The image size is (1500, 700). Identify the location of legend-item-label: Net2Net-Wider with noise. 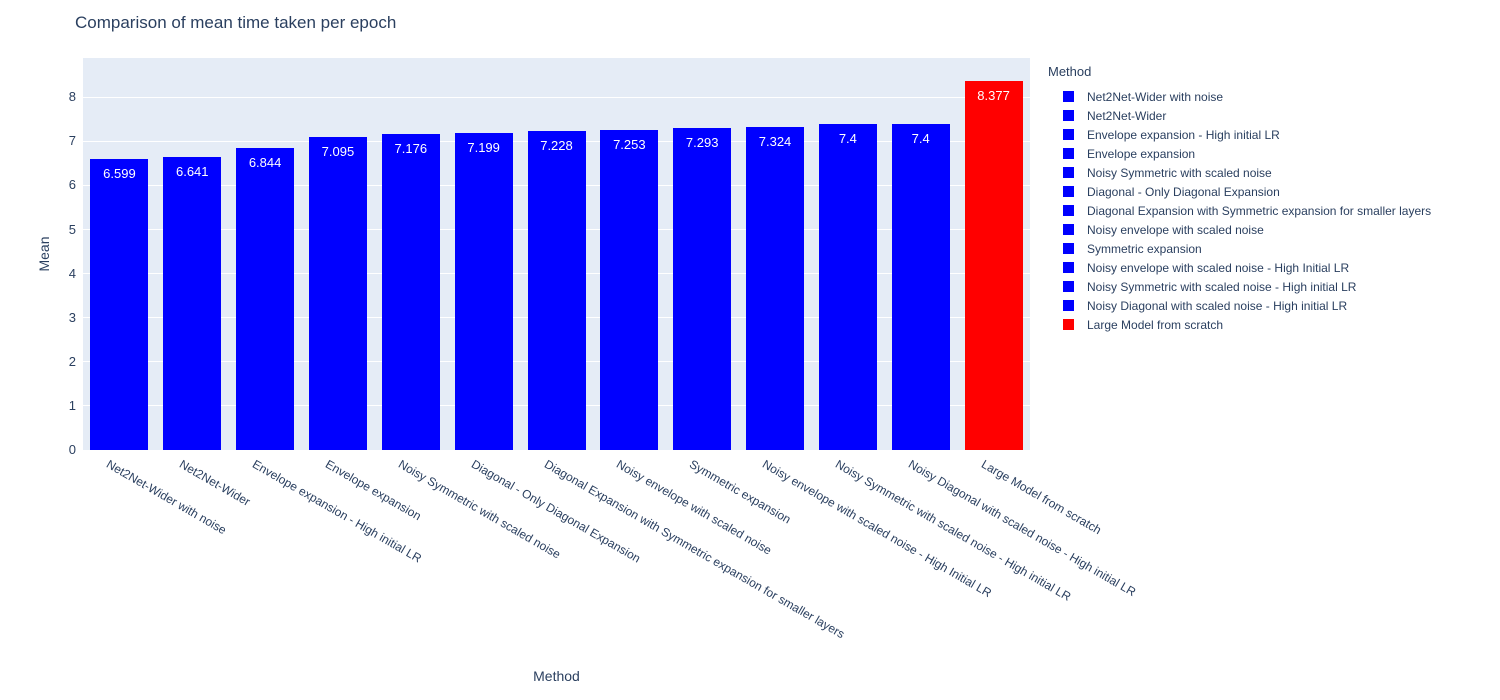
(1155, 96).